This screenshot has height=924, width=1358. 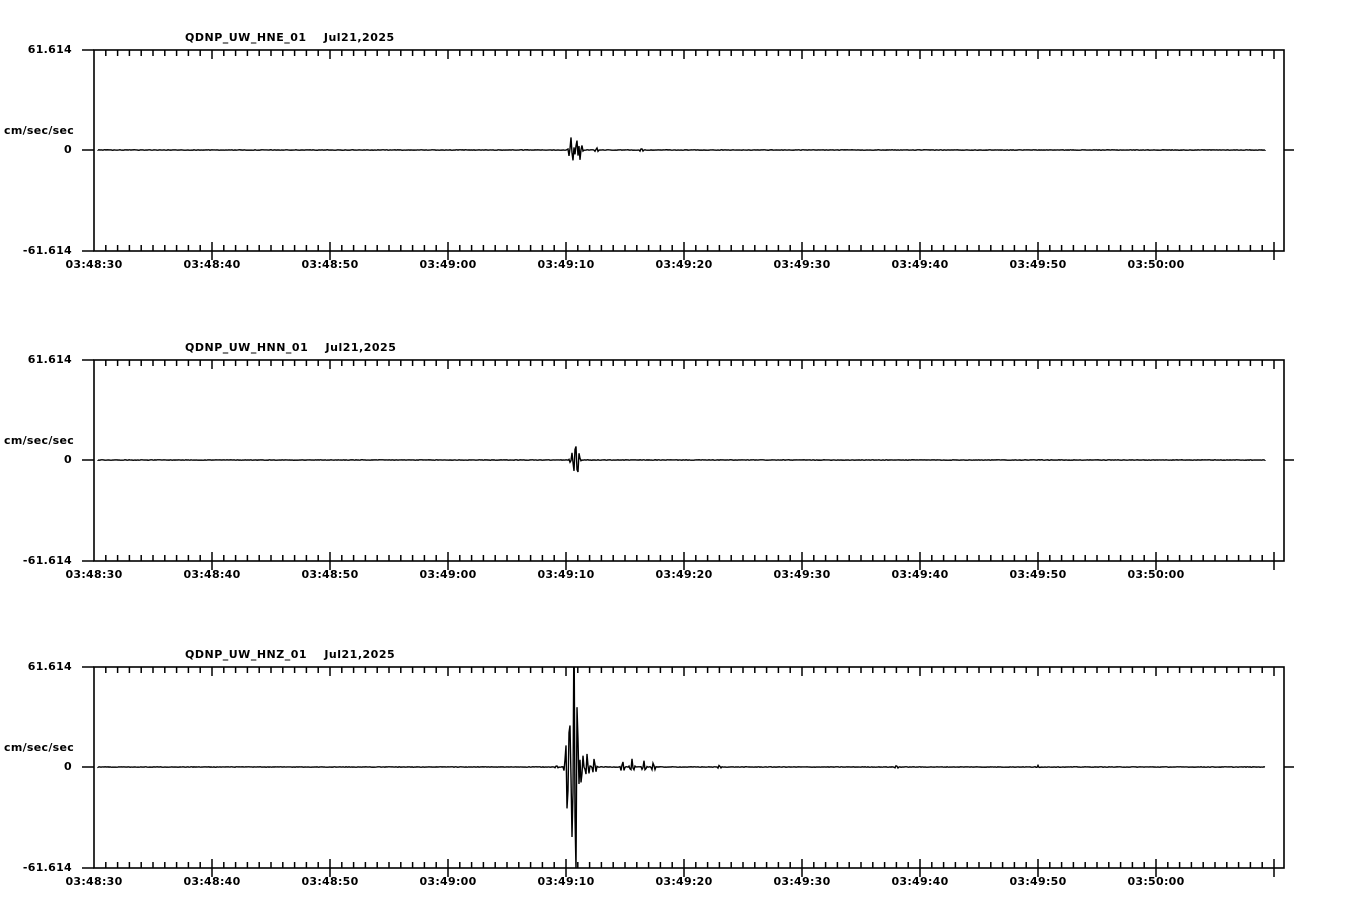 What do you see at coordinates (681, 459) in the screenshot?
I see `waveform-trace-hnn` at bounding box center [681, 459].